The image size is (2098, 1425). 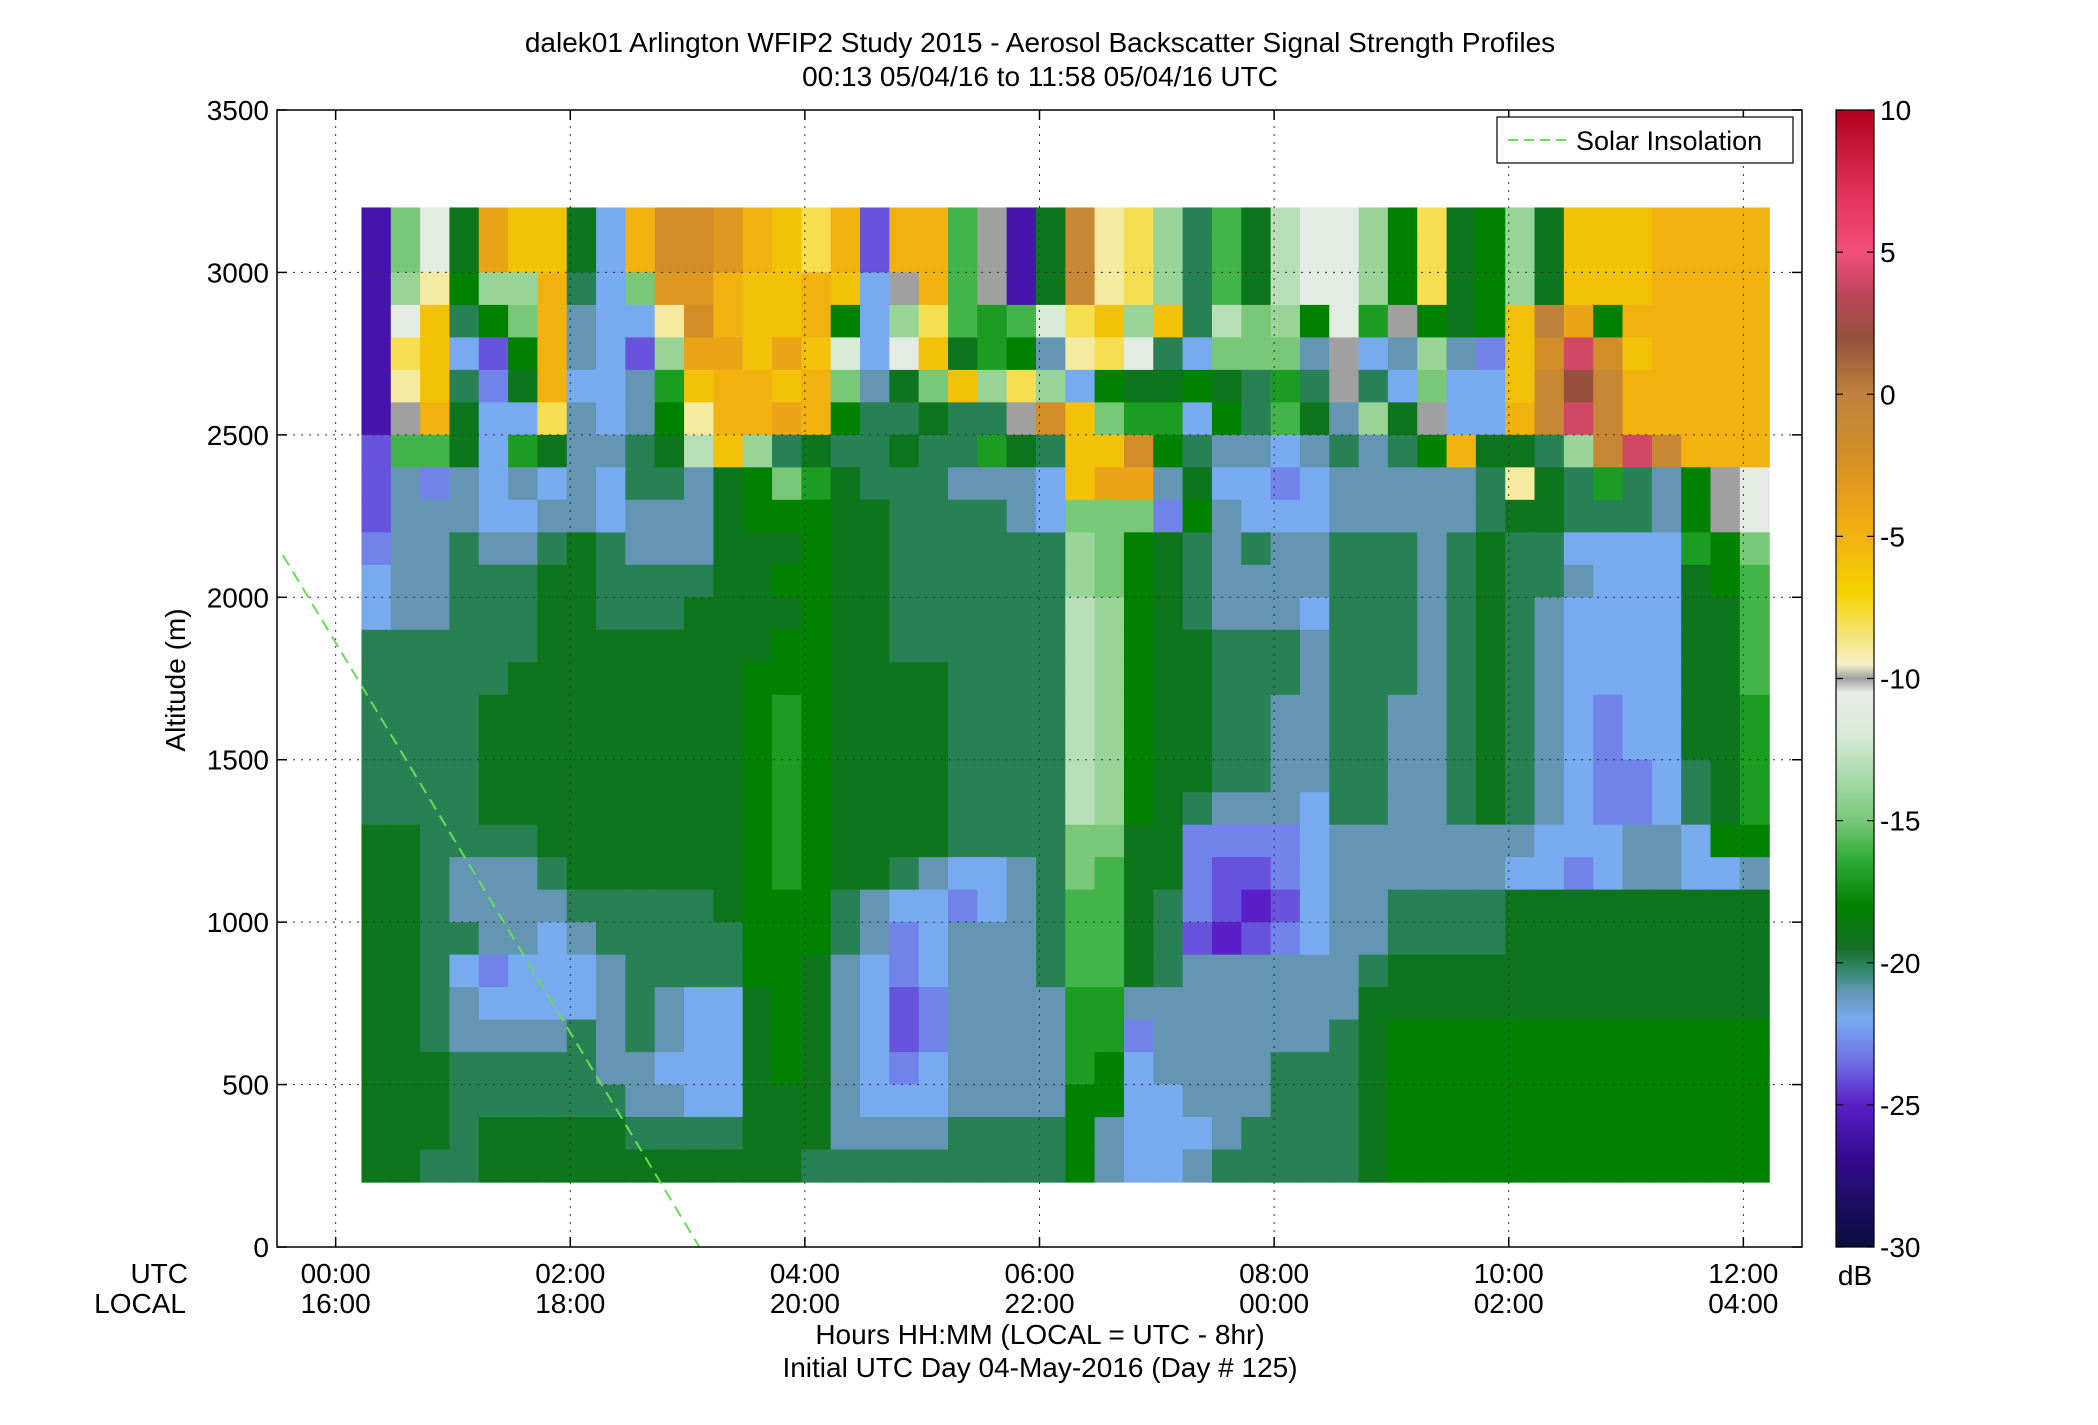 What do you see at coordinates (1900, 963) in the screenshot?
I see `colorbar-tick-label: -20` at bounding box center [1900, 963].